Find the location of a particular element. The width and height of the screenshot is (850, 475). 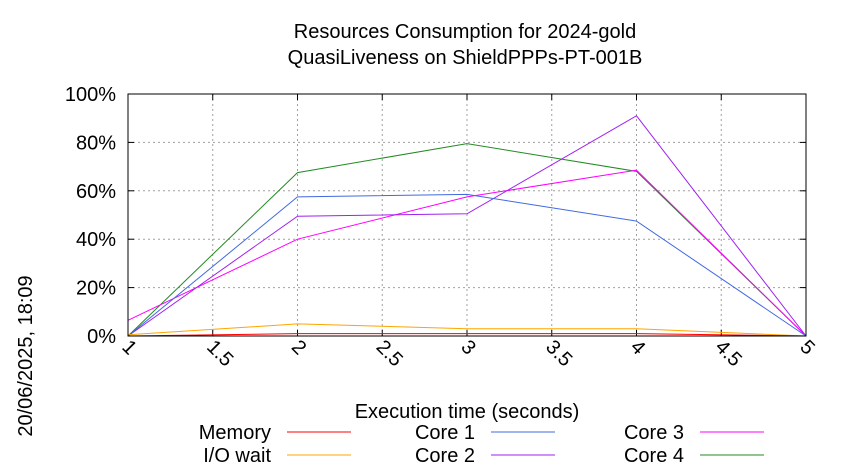

y-tick-label: 60% is located at coordinates (96, 192).